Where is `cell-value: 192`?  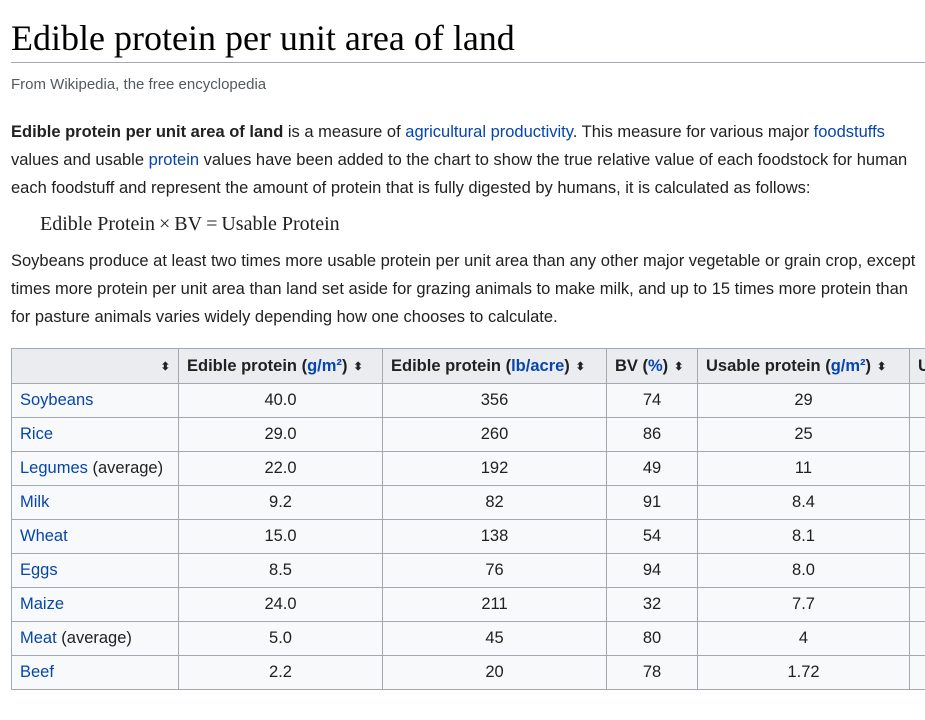 cell-value: 192 is located at coordinates (494, 468).